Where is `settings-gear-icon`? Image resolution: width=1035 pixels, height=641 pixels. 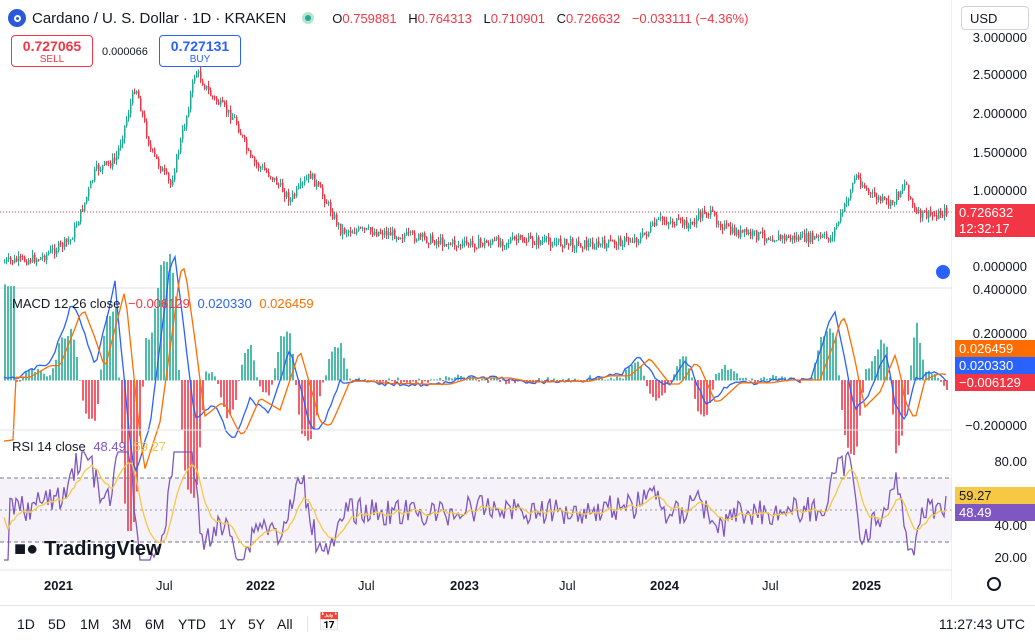
settings-gear-icon is located at coordinates (994, 584).